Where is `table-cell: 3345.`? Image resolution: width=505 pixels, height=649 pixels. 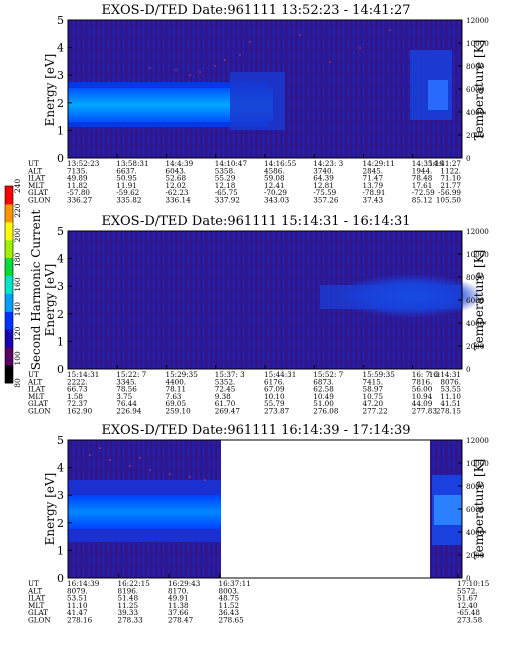 table-cell: 3345. is located at coordinates (126, 381).